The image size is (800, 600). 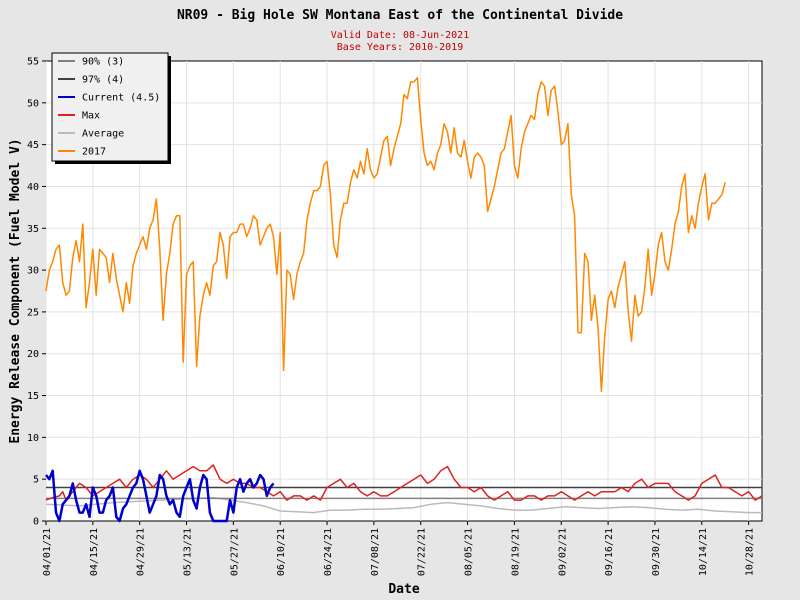 I want to click on x-tick-label: 04/15/21, so click(x=94, y=552).